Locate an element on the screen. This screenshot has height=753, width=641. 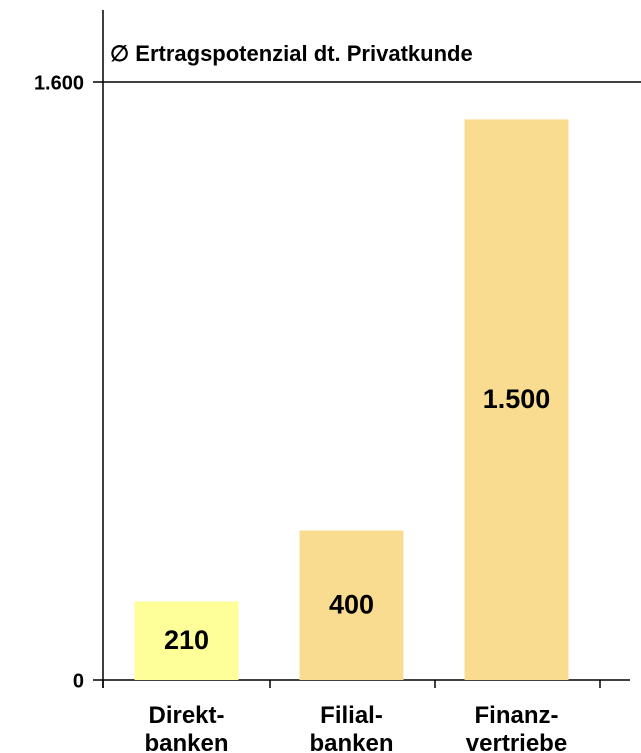
value-label: 210 is located at coordinates (186, 640).